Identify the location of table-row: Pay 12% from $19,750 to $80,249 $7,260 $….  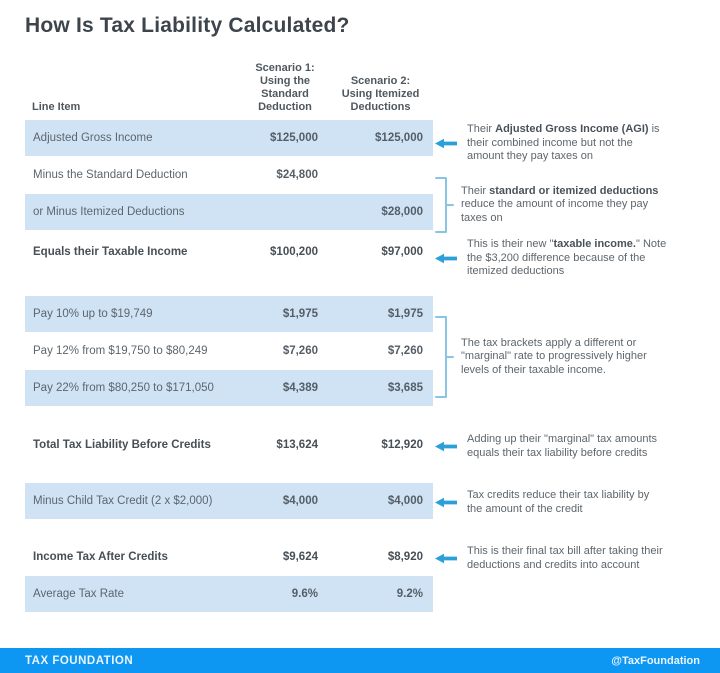
(229, 351).